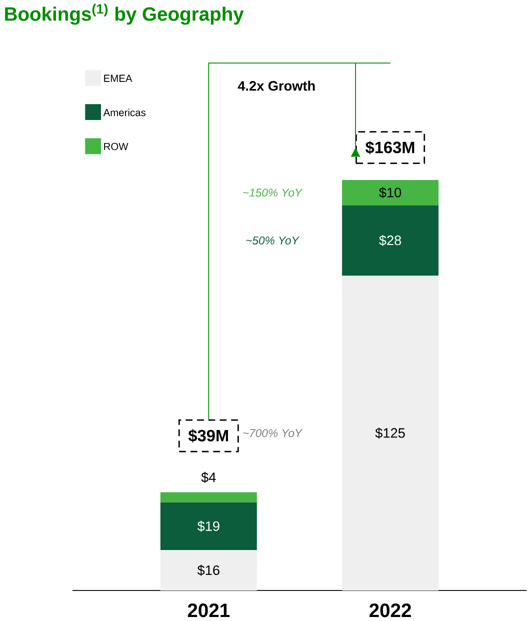  I want to click on data-label: $125, so click(390, 433).